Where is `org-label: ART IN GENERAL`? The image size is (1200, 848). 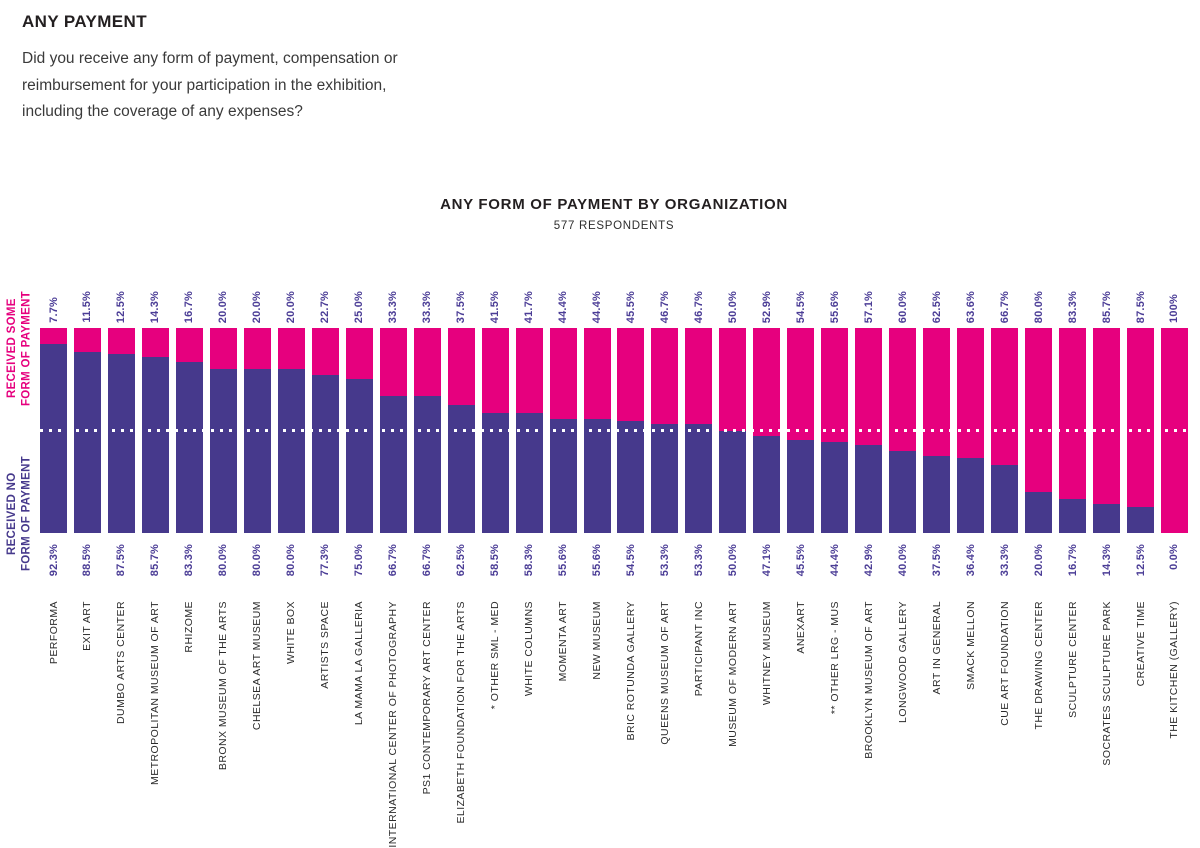 org-label: ART IN GENERAL is located at coordinates (936, 648).